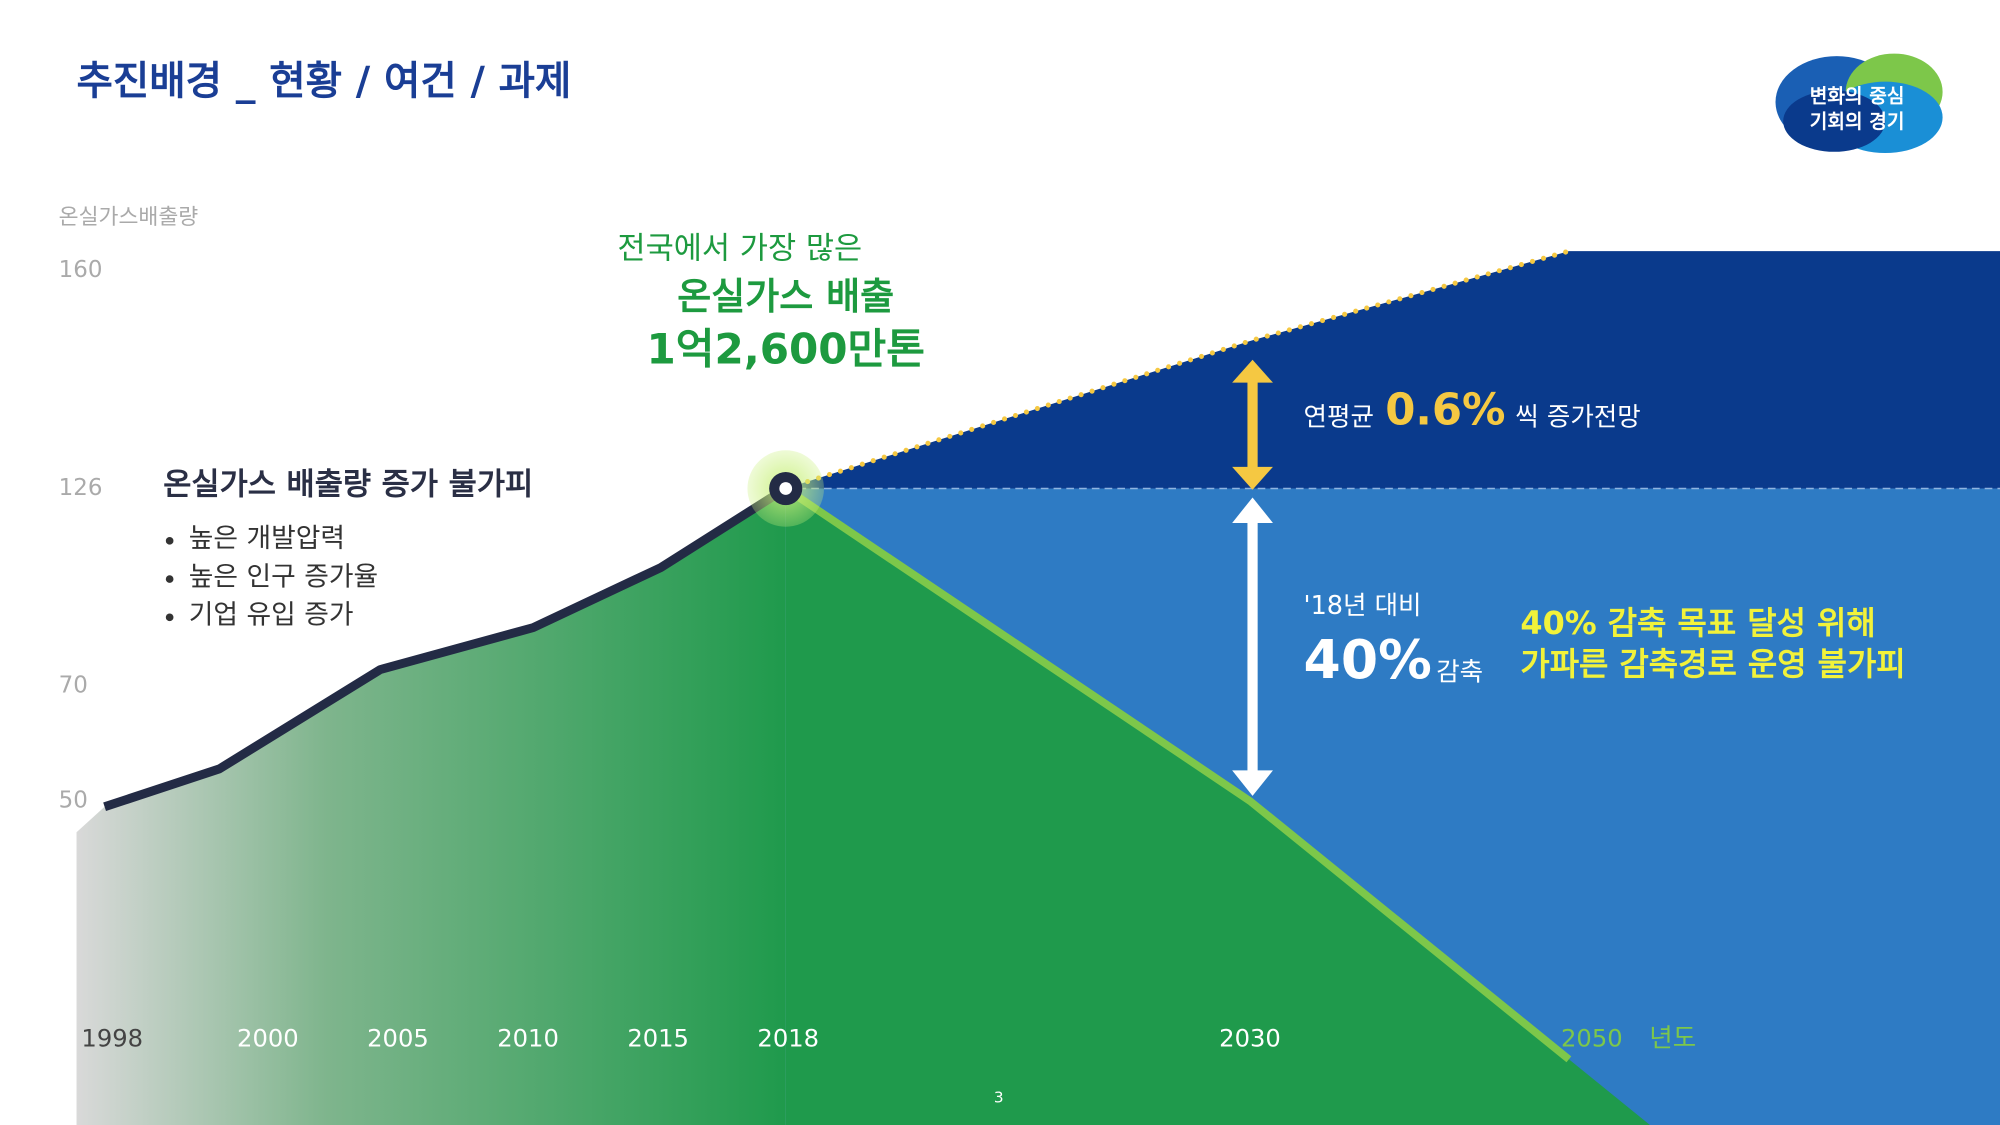 This screenshot has width=2000, height=1125. Describe the element at coordinates (283, 576) in the screenshot. I see `bullet-item: 높은 인구 증가율` at that location.